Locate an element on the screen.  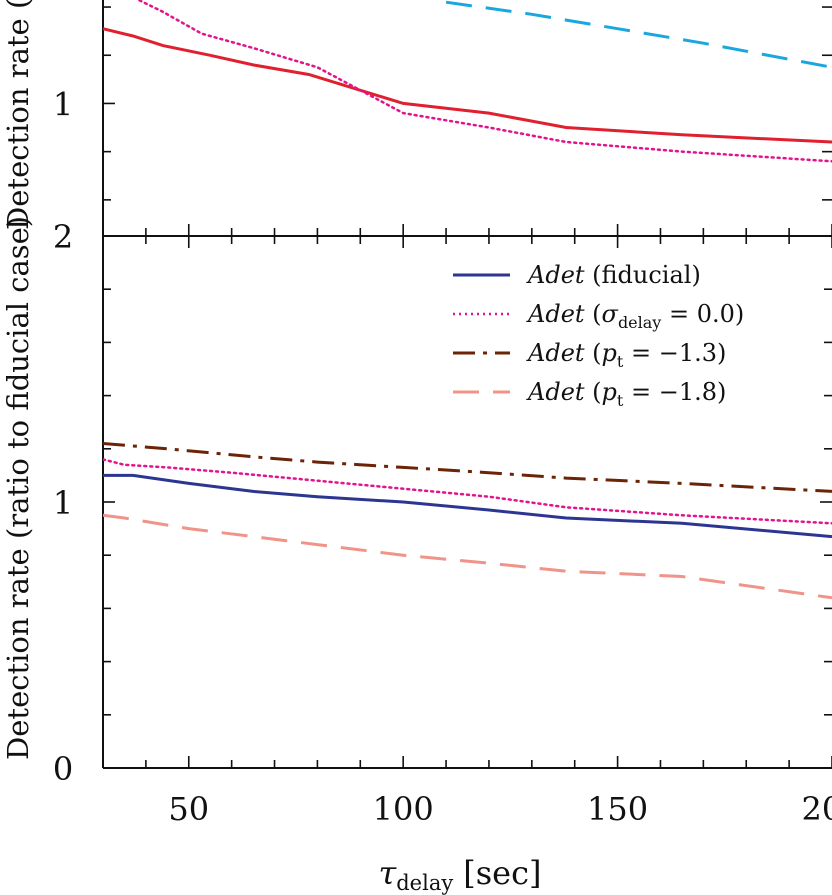
y-tick-label: 0 is located at coordinates (63, 769).